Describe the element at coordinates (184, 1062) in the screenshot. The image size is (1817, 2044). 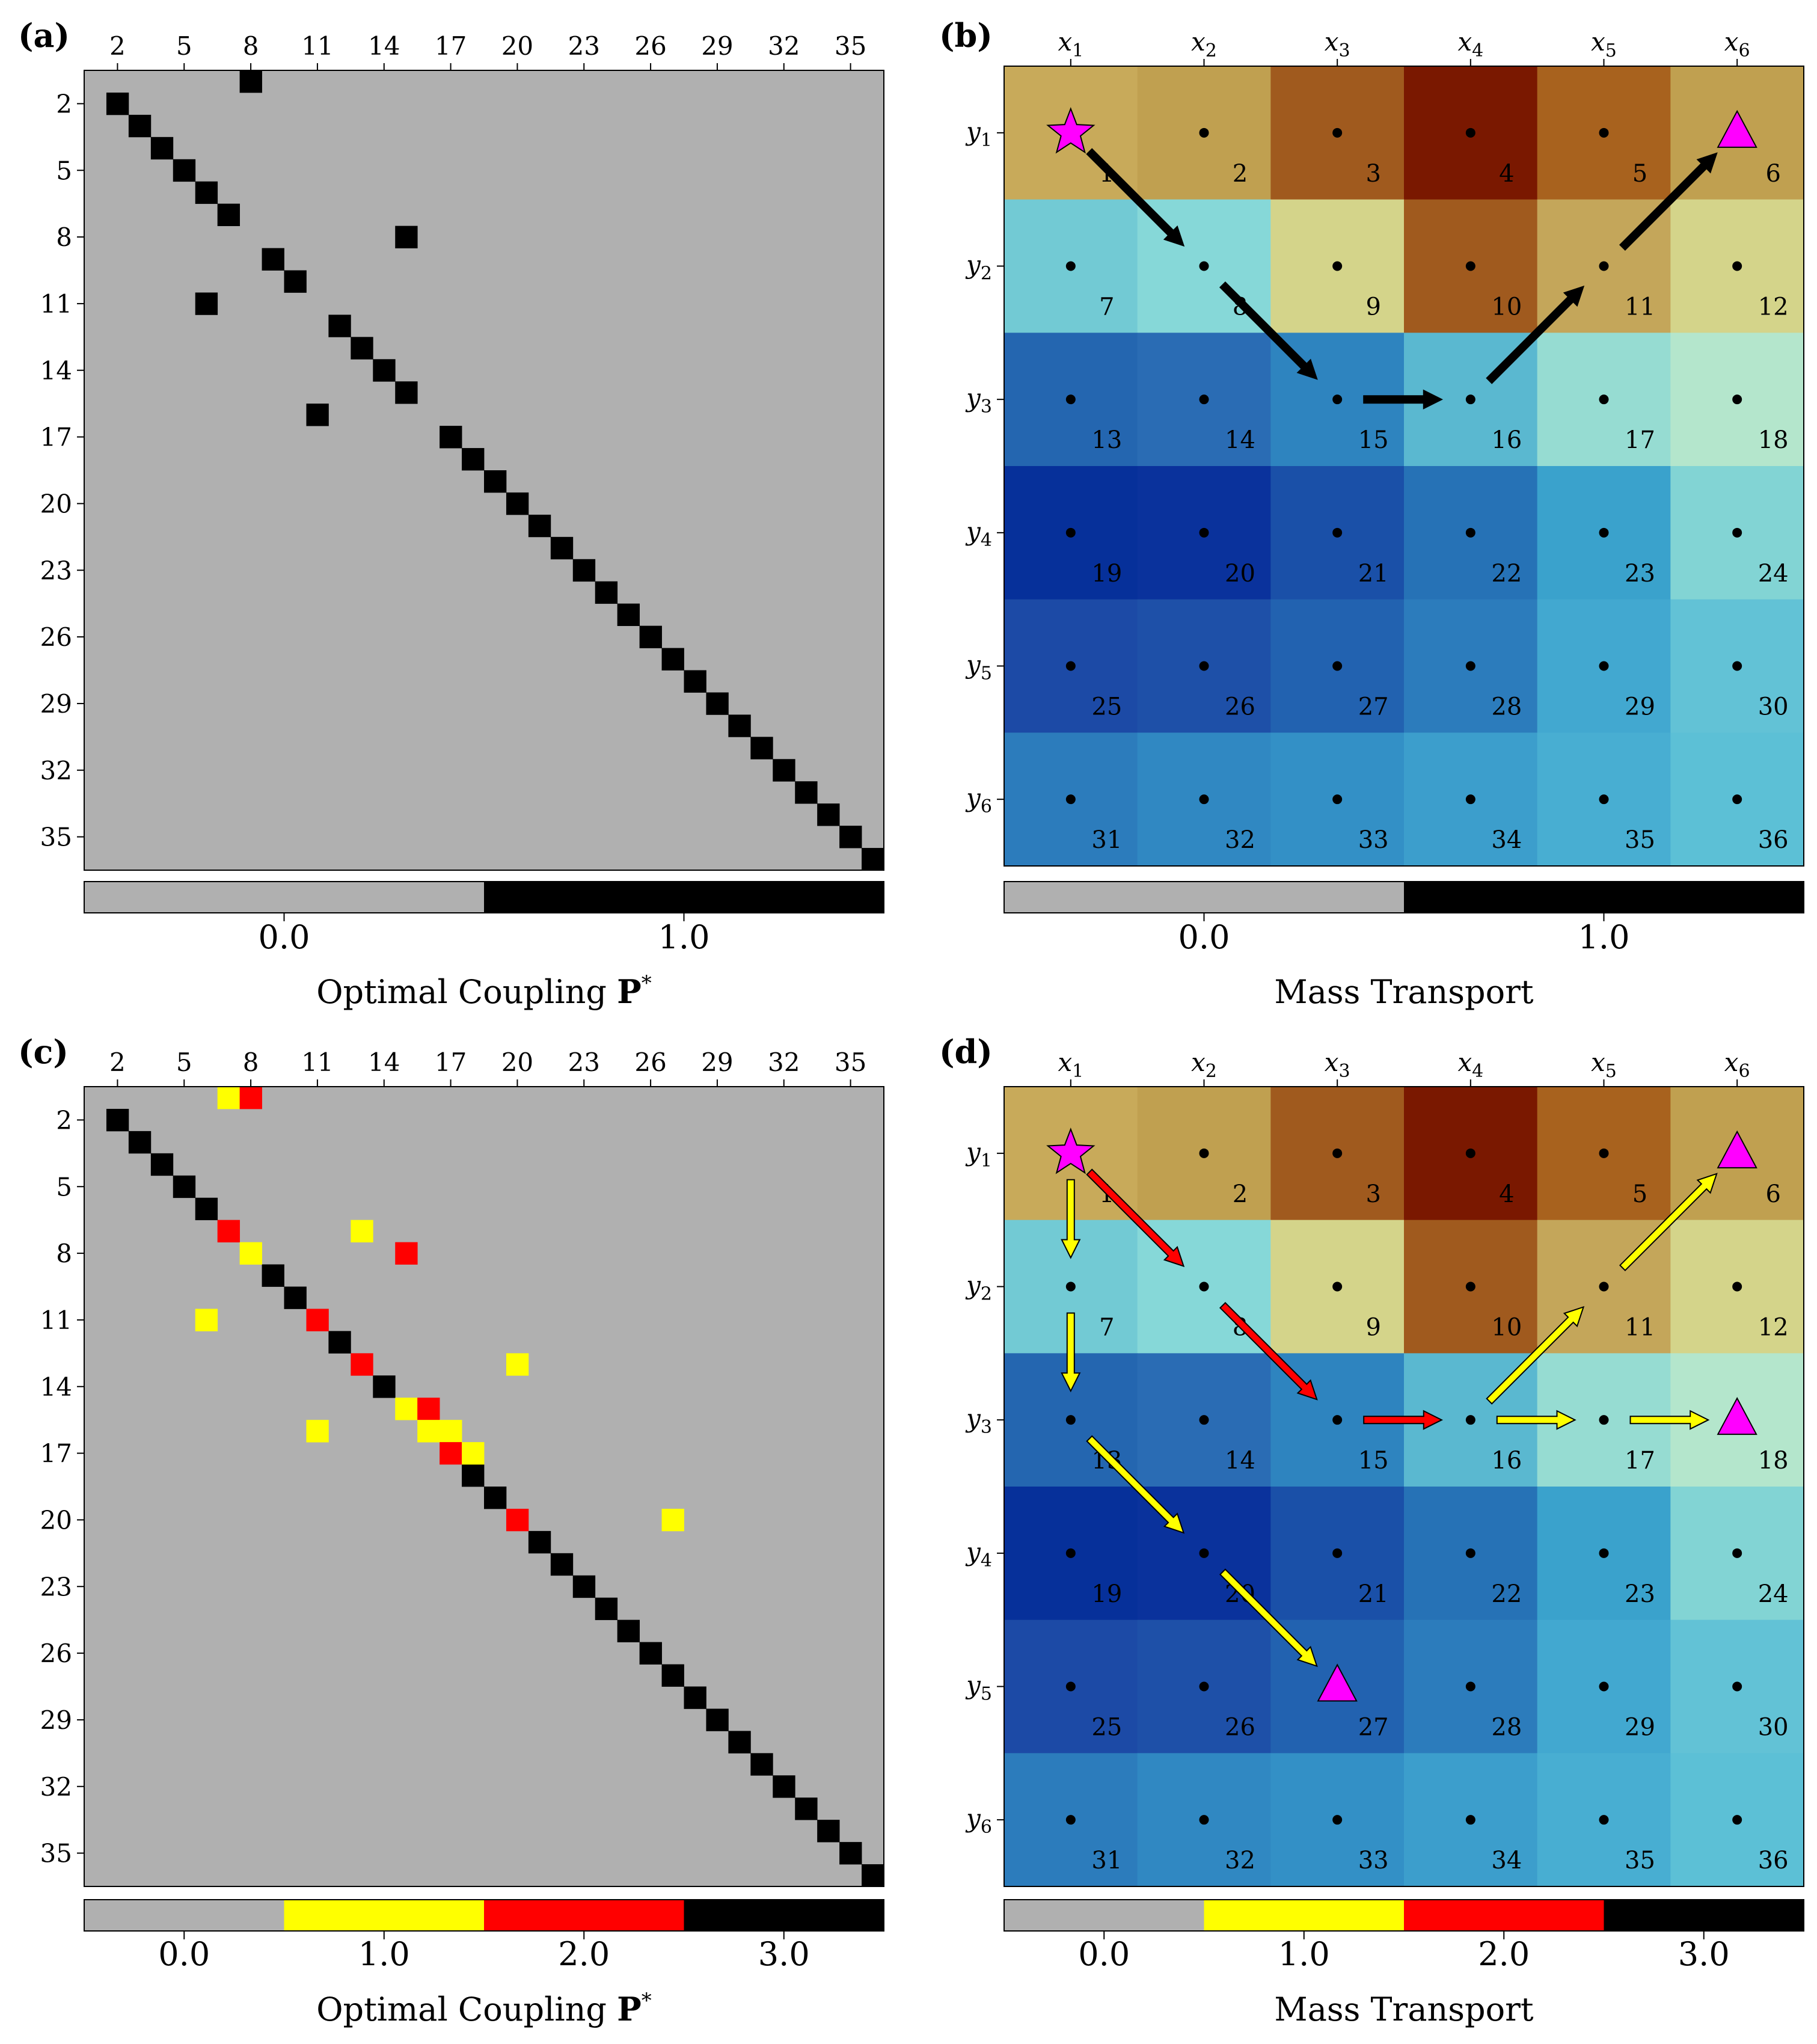
I see `x-tick-label: 5` at that location.